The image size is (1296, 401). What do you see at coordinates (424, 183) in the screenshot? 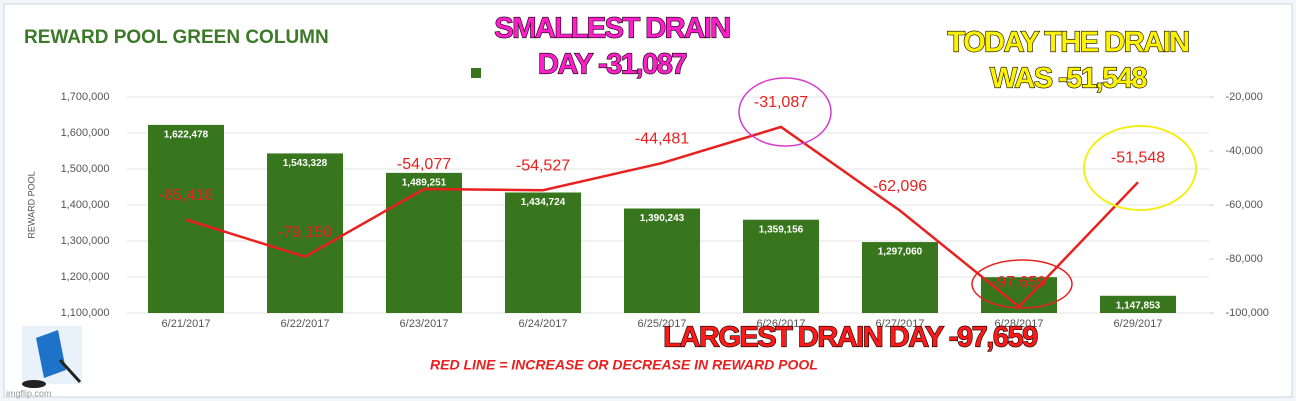
I see `bar-value-label: 1,489,251` at bounding box center [424, 183].